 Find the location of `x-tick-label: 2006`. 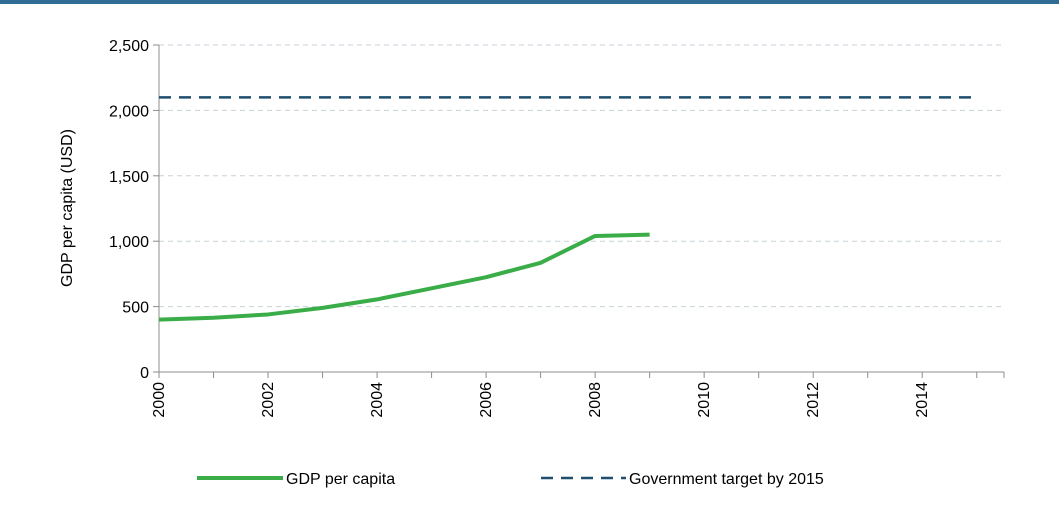

x-tick-label: 2006 is located at coordinates (486, 400).